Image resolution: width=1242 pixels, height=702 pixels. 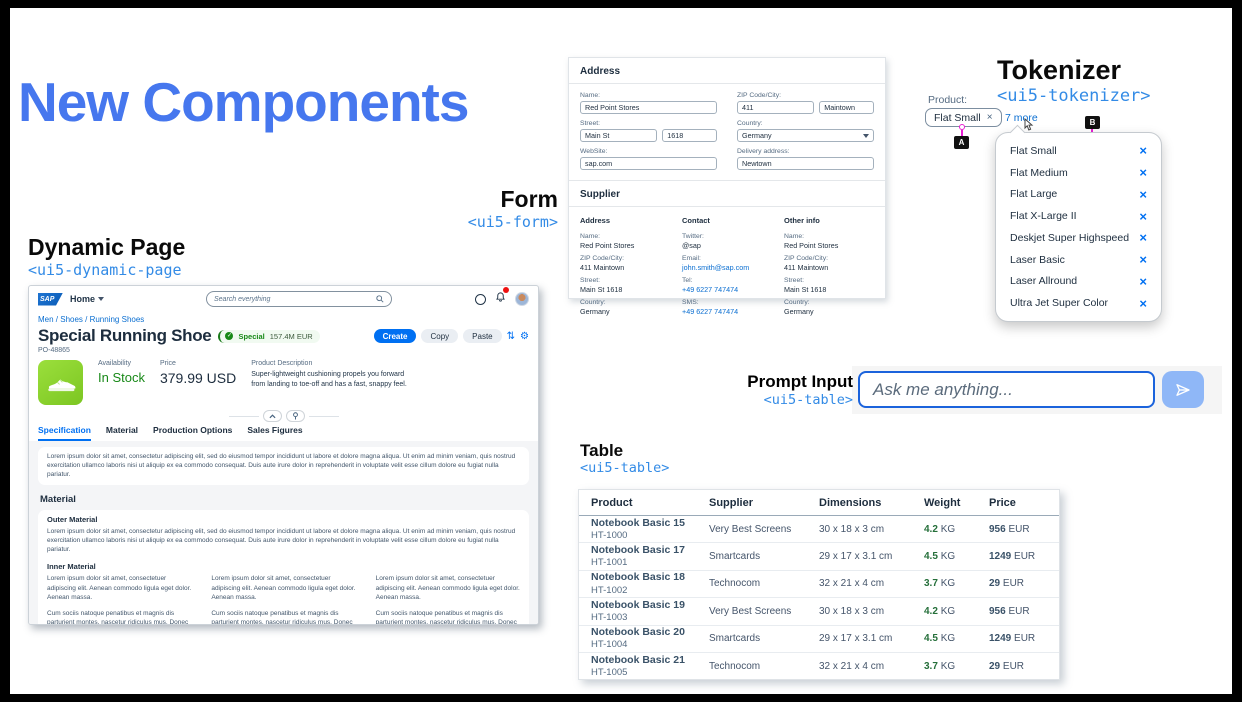 I want to click on token-list-item: Ultra Jet Super Color ×, so click(x=1078, y=303).